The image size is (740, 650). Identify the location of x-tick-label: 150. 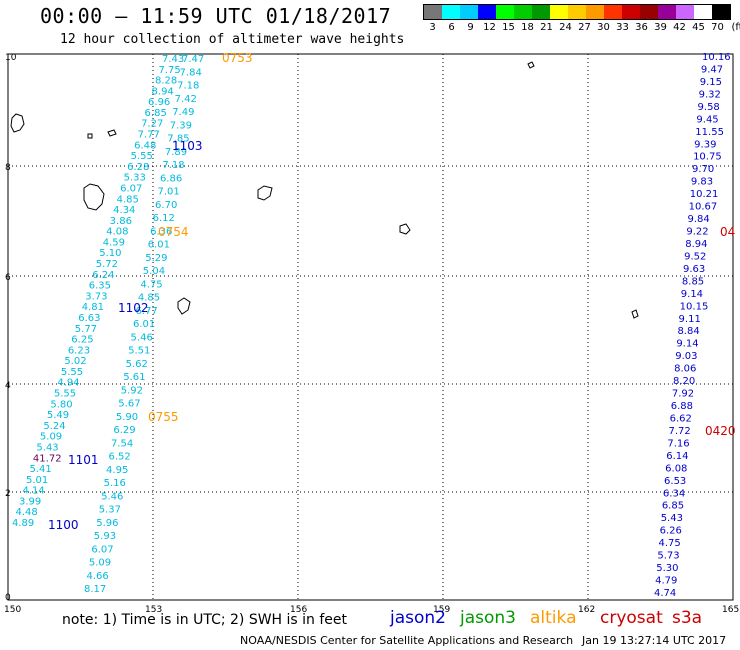
(12, 610).